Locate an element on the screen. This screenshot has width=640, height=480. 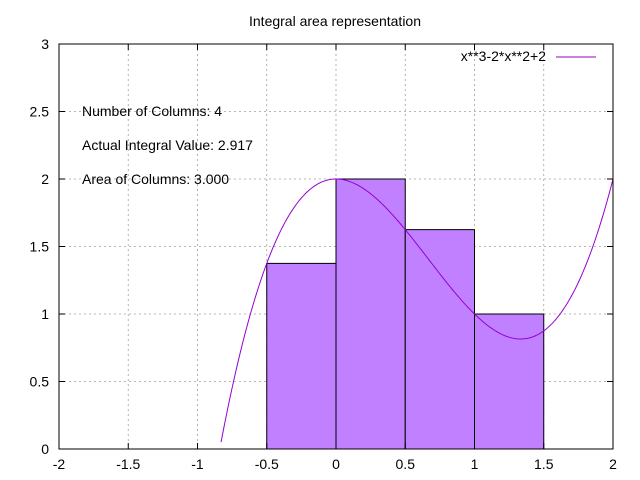
y-tick-label: 3 is located at coordinates (45, 44).